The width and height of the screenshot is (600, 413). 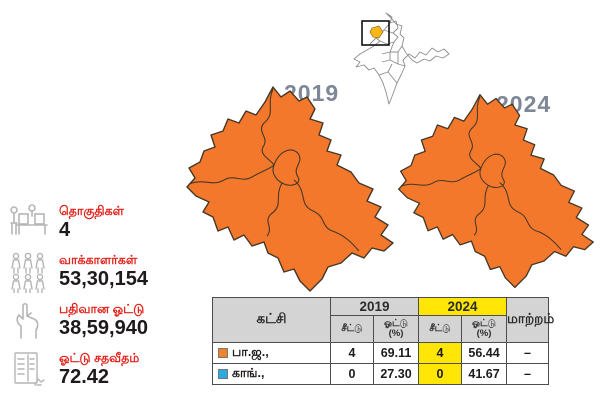 What do you see at coordinates (99, 357) in the screenshot?
I see `stat-label: ஓட்டு சதவீதம்` at bounding box center [99, 357].